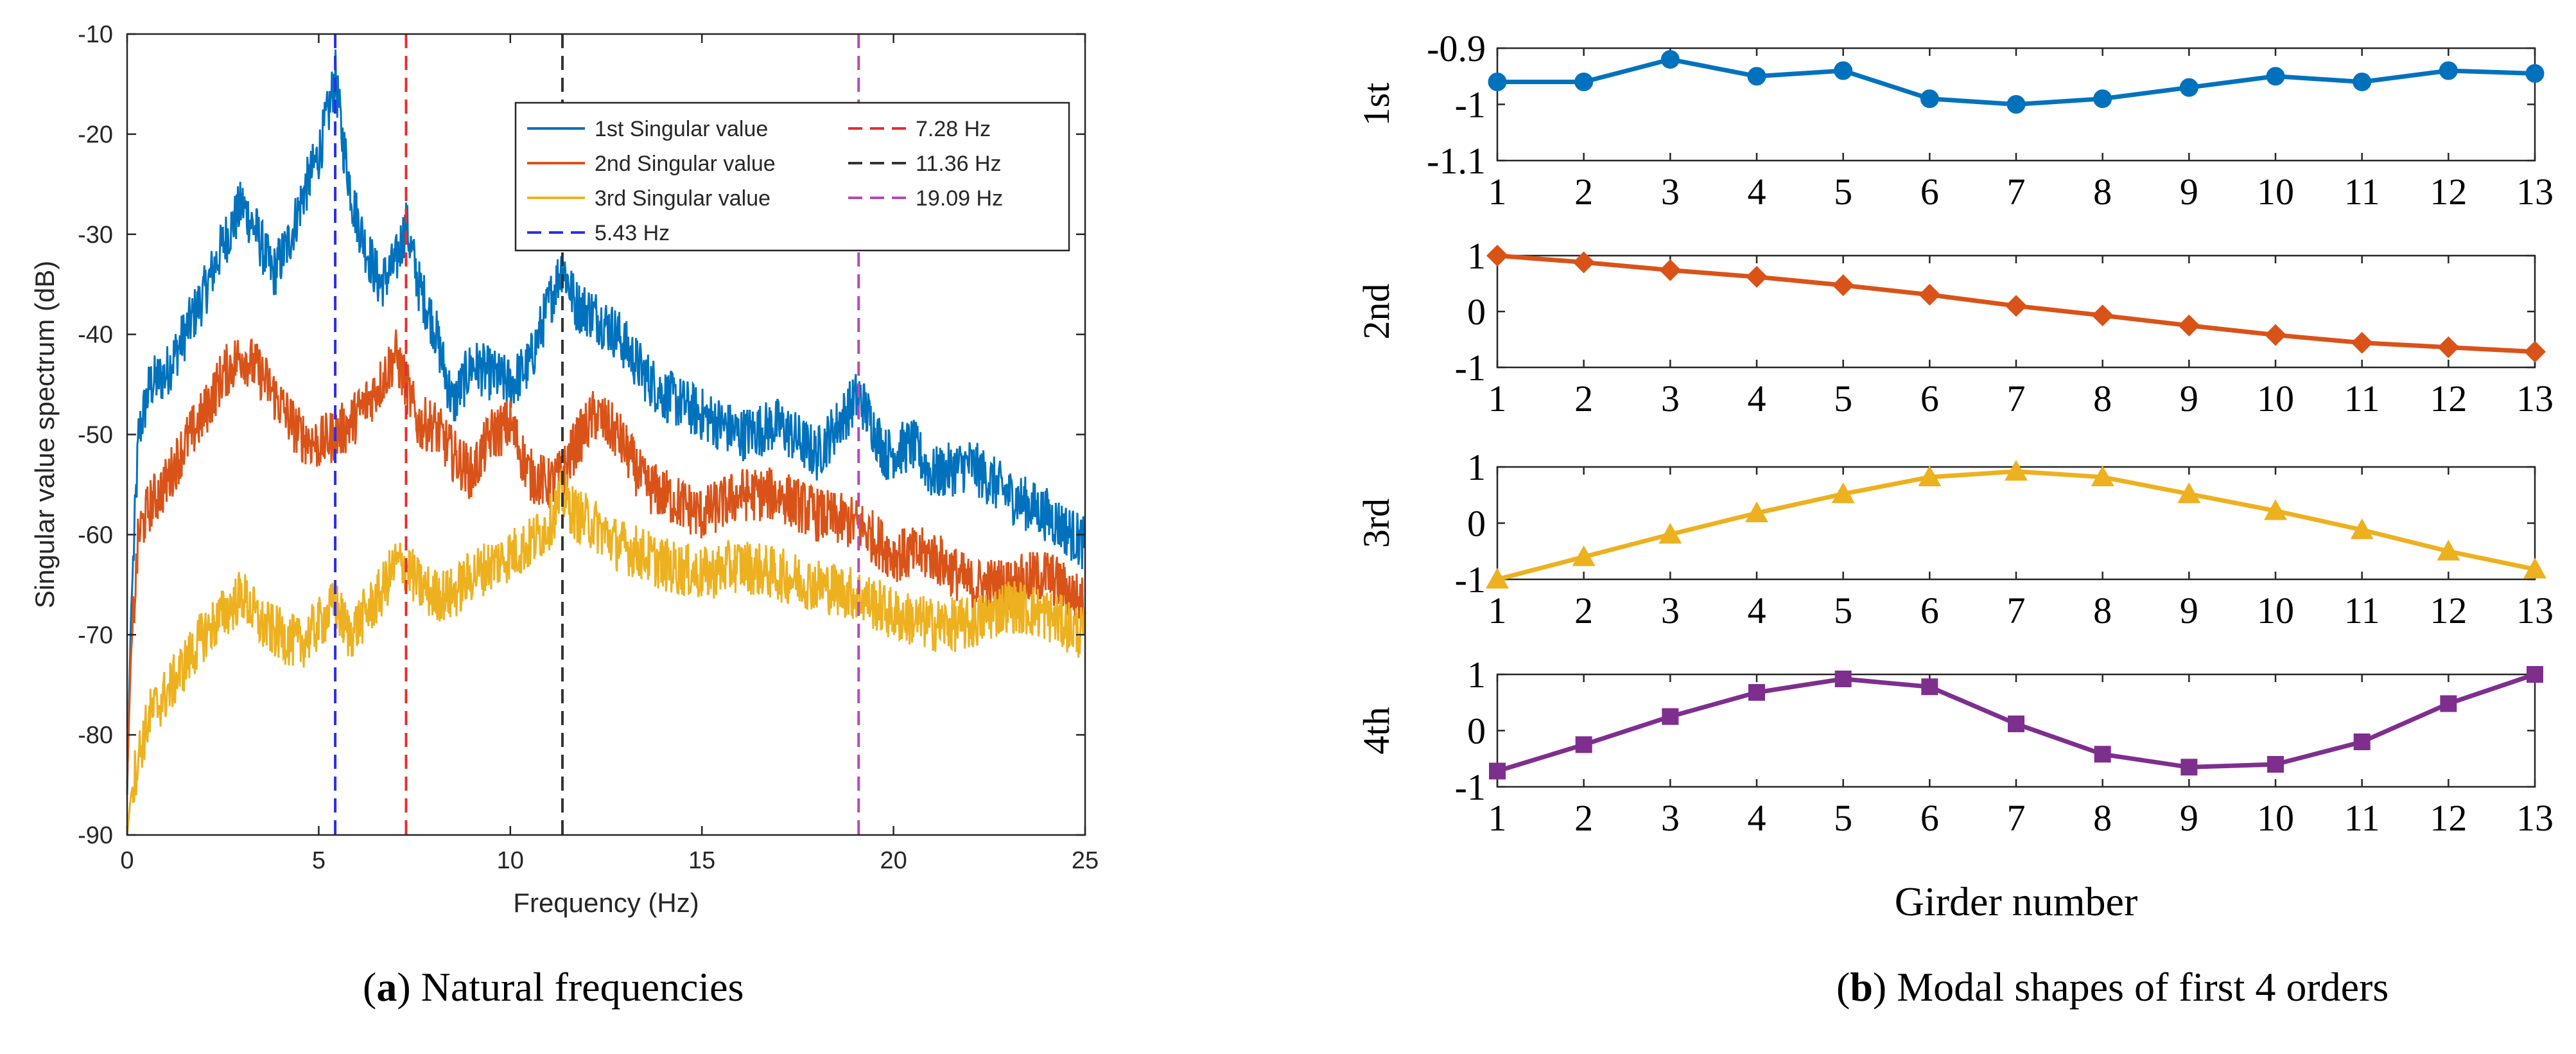 Image resolution: width=2576 pixels, height=1054 pixels. What do you see at coordinates (95, 134) in the screenshot?
I see `chart-a-ytick-label: -20` at bounding box center [95, 134].